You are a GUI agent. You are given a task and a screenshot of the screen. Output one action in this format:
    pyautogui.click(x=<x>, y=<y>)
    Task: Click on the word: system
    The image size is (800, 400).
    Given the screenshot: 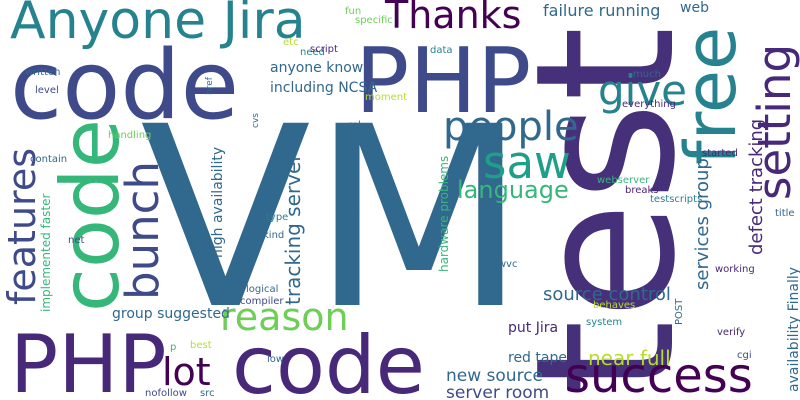 What is the action you would take?
    pyautogui.click(x=604, y=322)
    